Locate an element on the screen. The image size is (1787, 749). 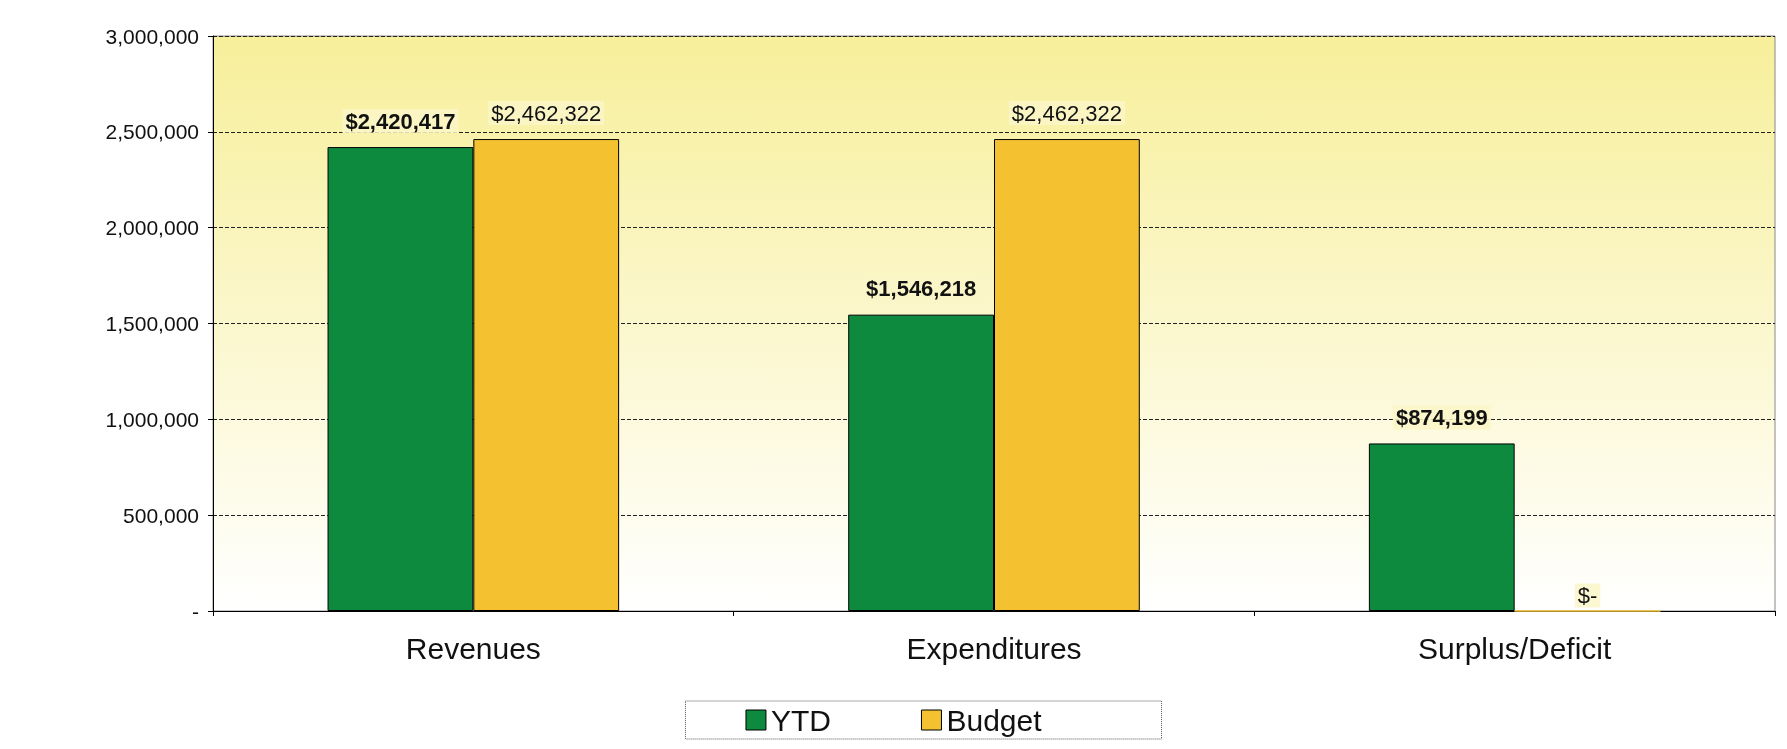
data-label: $874,199 is located at coordinates (1441, 417).